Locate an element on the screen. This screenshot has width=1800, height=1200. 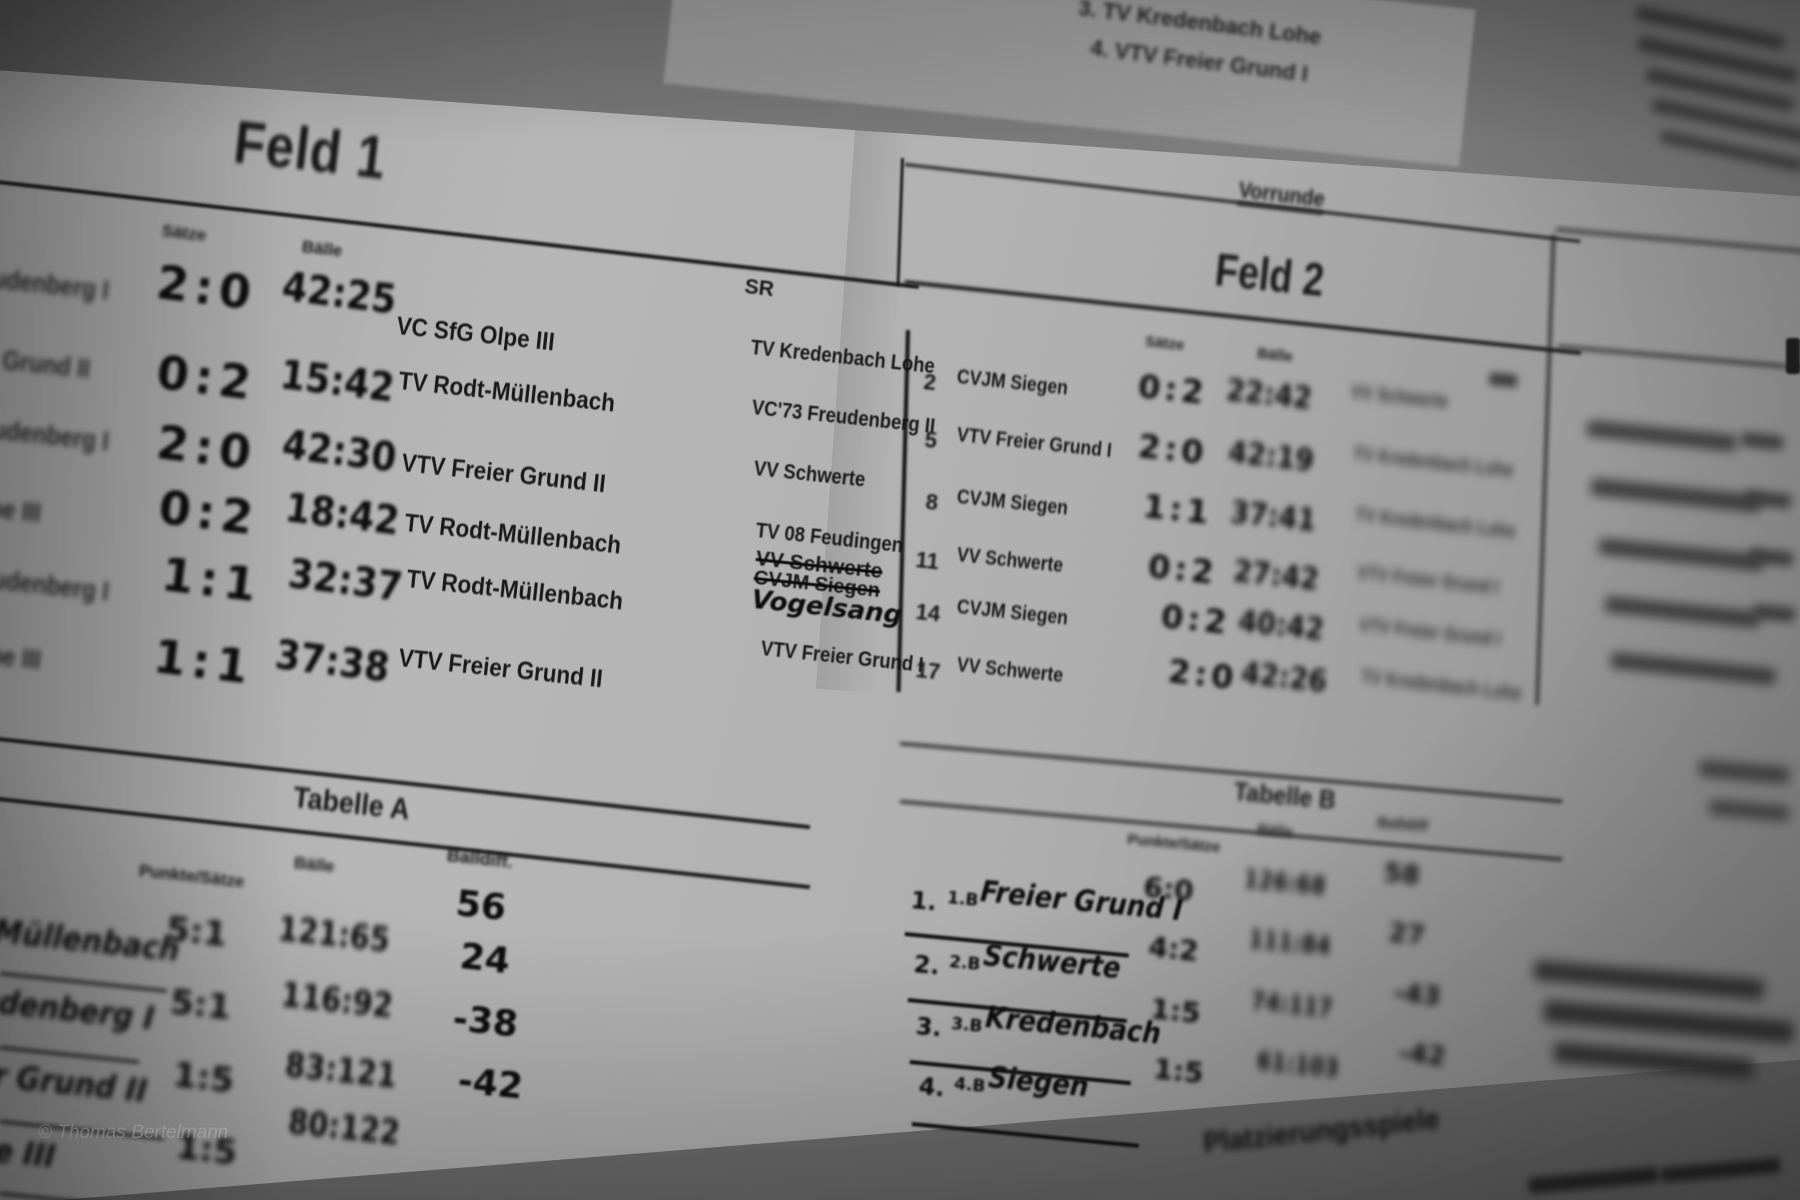
feld1-header-sr: SR is located at coordinates (759, 288).